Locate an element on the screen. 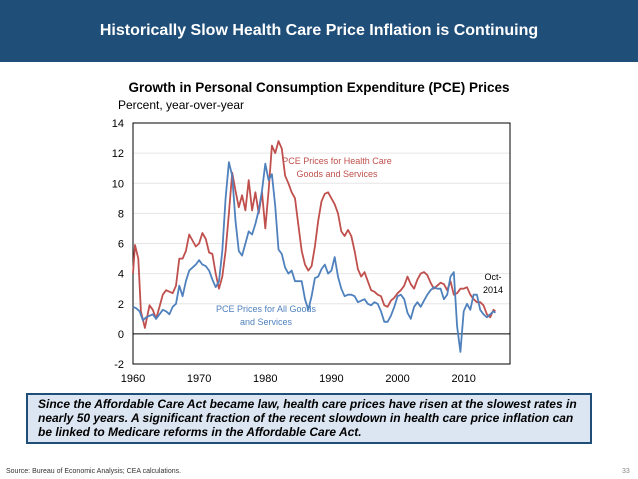 The width and height of the screenshot is (638, 479). oct-2014-annotation: Oct- is located at coordinates (493, 277).